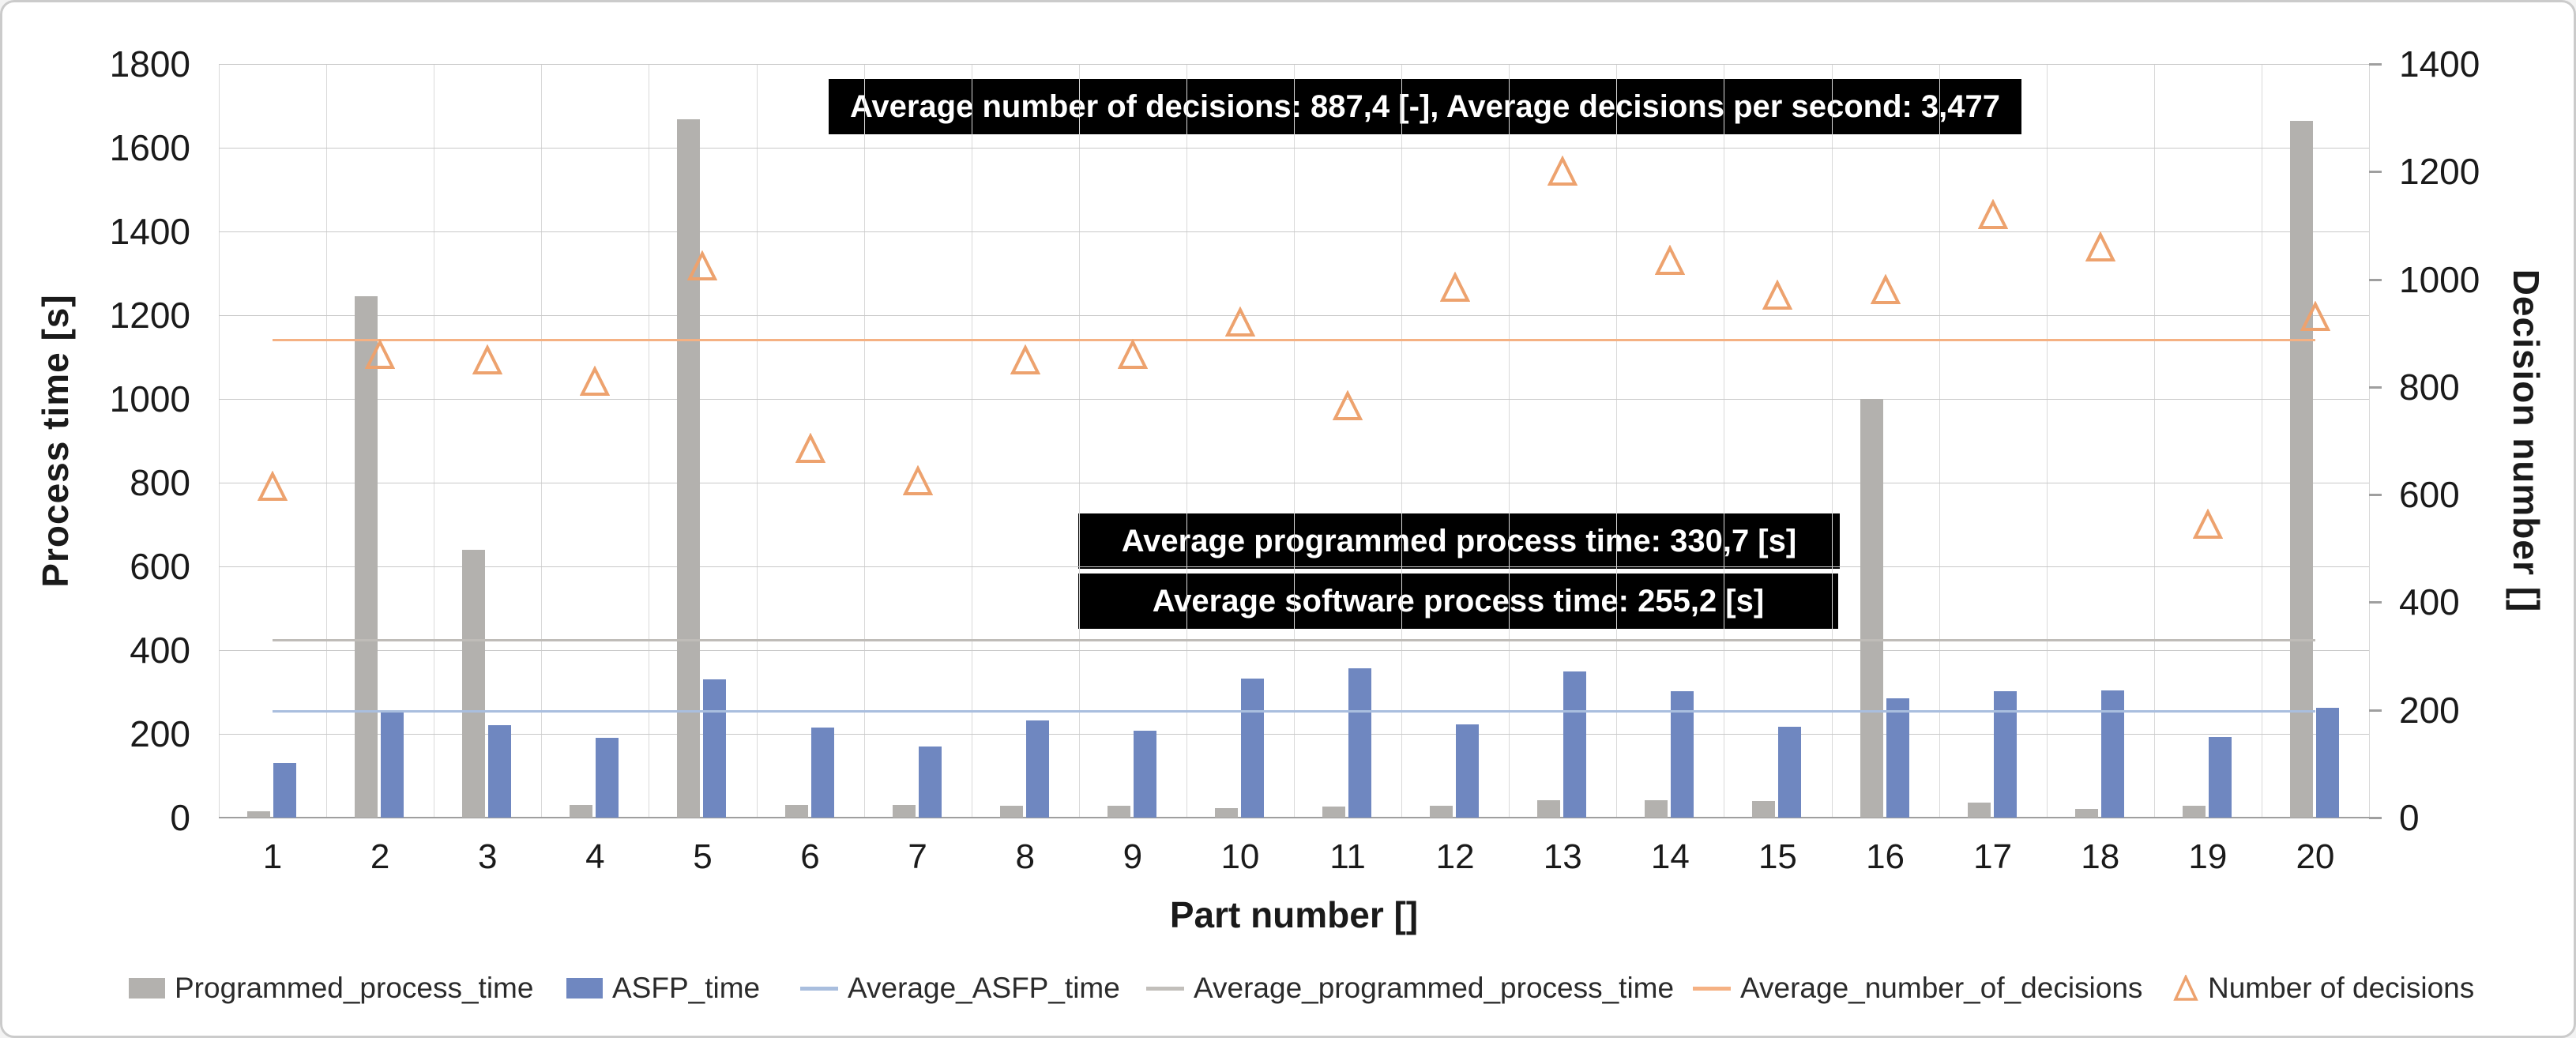 This screenshot has height=1038, width=2576. What do you see at coordinates (2100, 857) in the screenshot?
I see `x-axis-tick-label: 18` at bounding box center [2100, 857].